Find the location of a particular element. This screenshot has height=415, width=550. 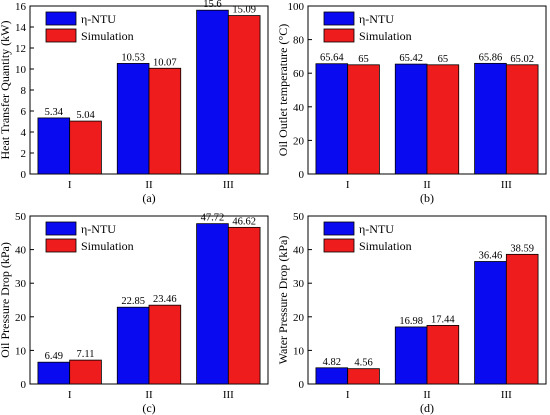

data-label: 5.34 is located at coordinates (54, 112).